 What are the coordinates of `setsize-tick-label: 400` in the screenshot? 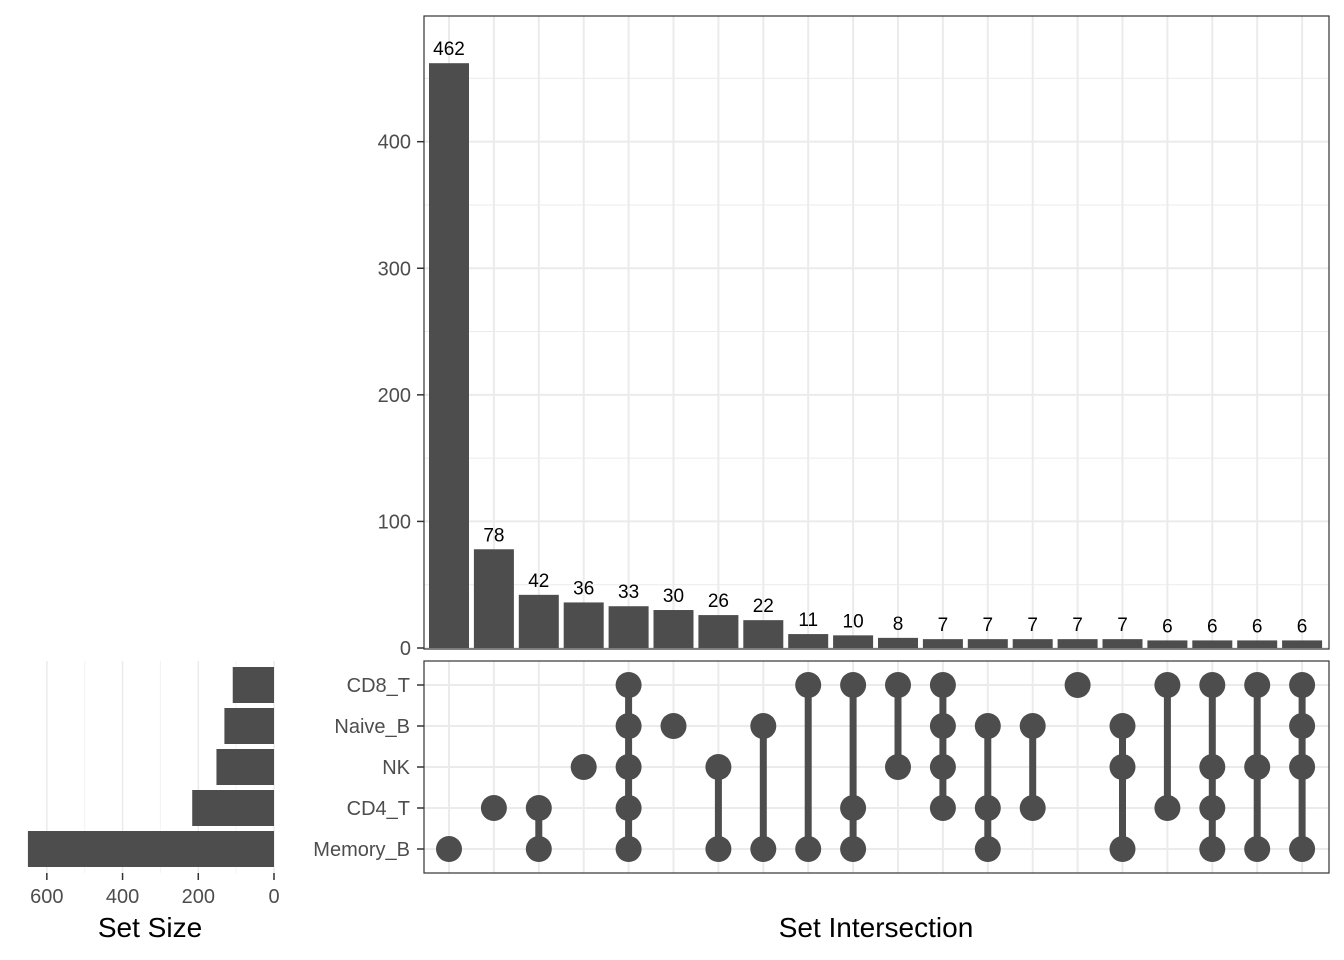 It's located at (122, 897).